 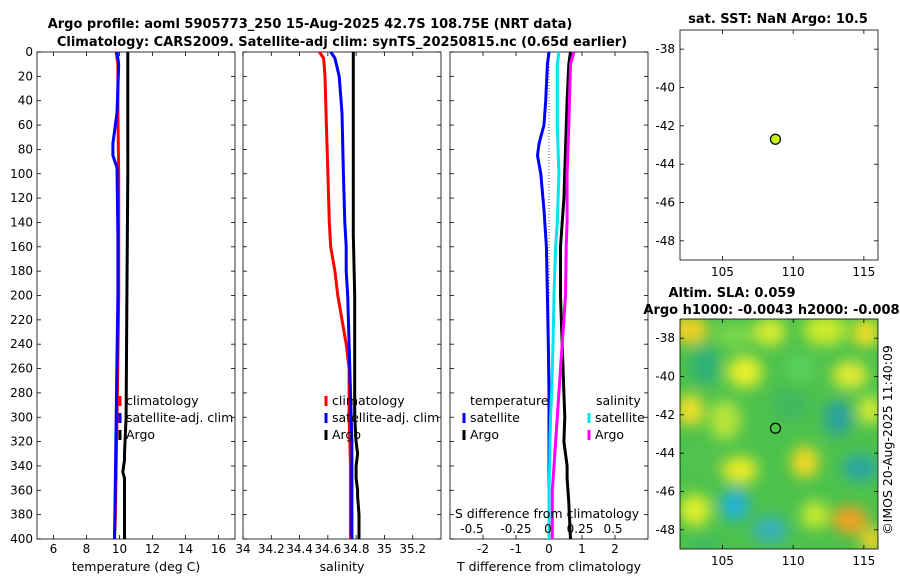 I want to click on series-line-salinity-satellite, so click(x=554, y=295).